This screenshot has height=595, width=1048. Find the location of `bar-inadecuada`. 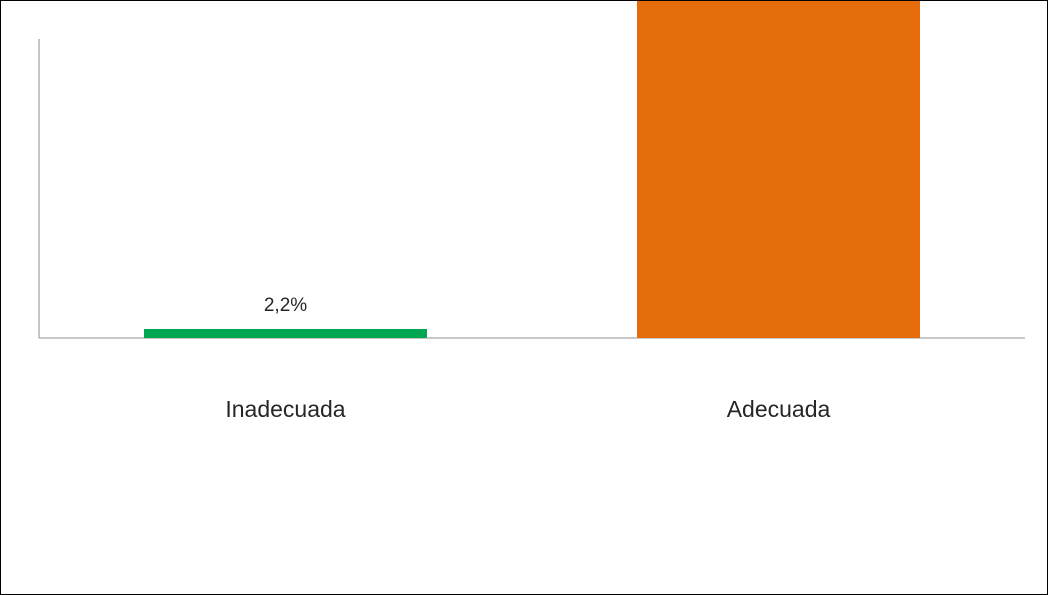

bar-inadecuada is located at coordinates (285, 333).